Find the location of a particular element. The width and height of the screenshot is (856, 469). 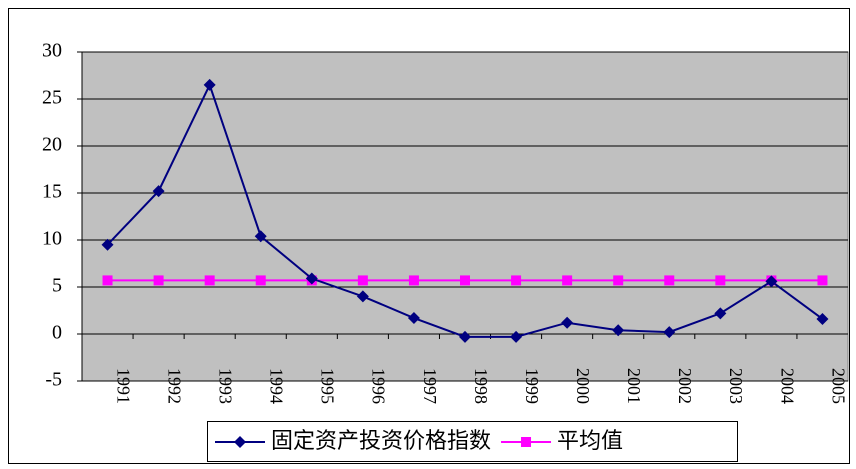

x-tick-label: 2002 is located at coordinates (685, 386).